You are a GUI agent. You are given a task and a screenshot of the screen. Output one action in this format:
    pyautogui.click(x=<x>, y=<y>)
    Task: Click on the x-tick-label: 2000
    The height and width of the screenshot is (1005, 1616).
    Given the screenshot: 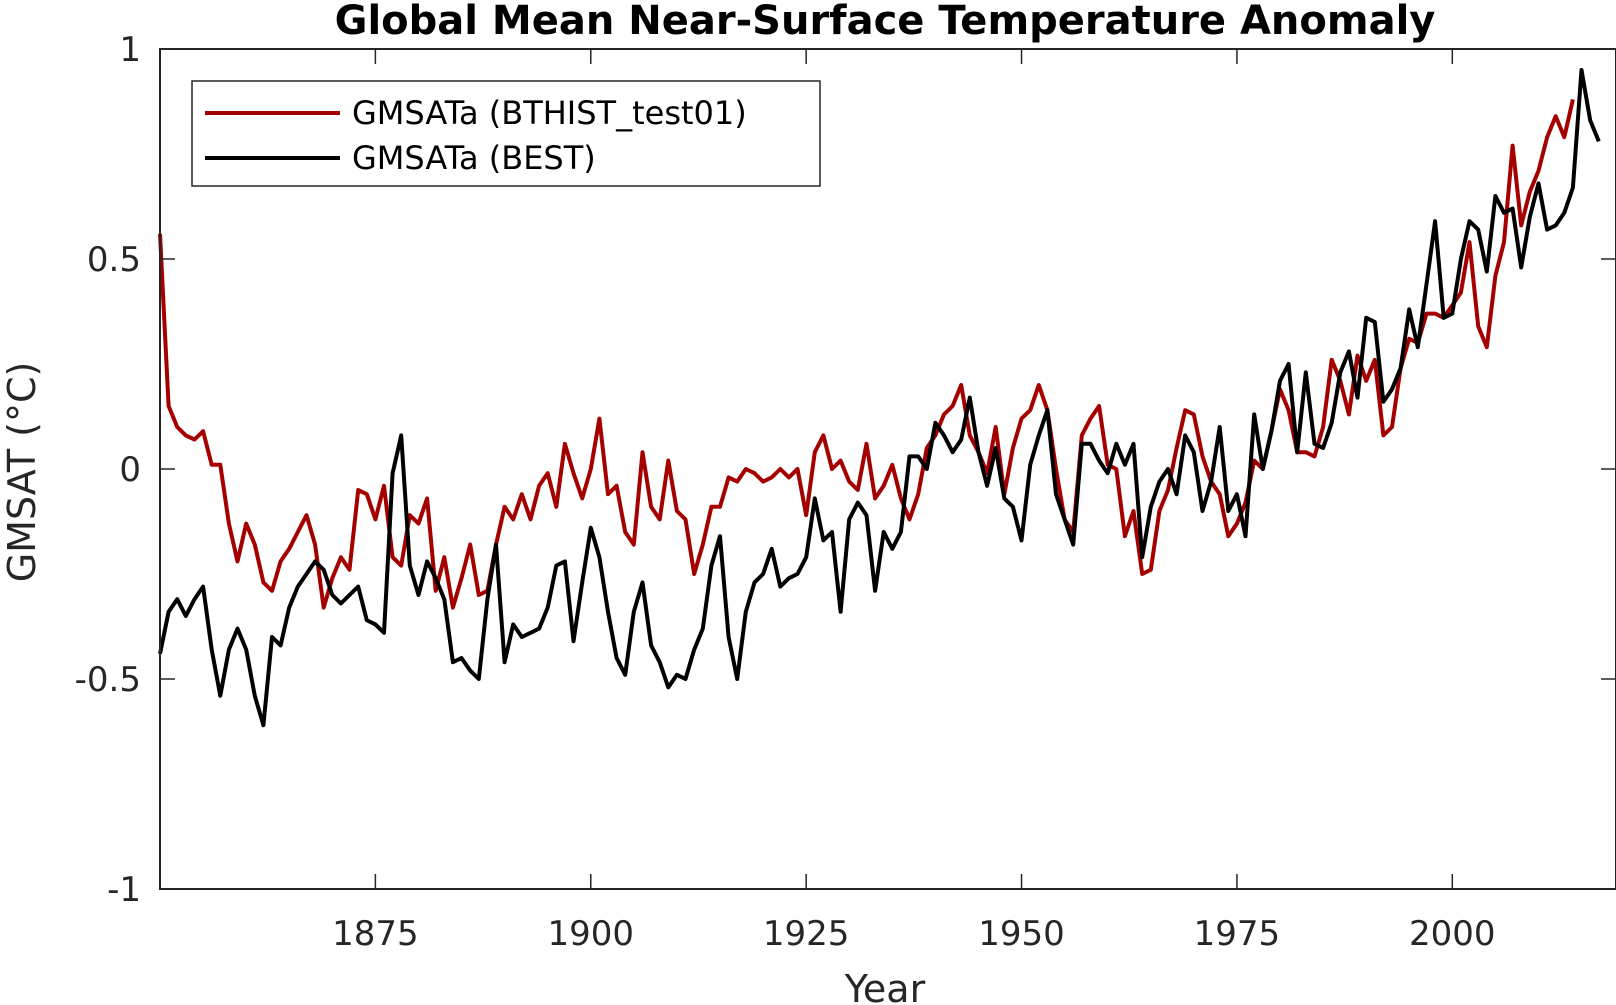 What is the action you would take?
    pyautogui.click(x=1452, y=934)
    